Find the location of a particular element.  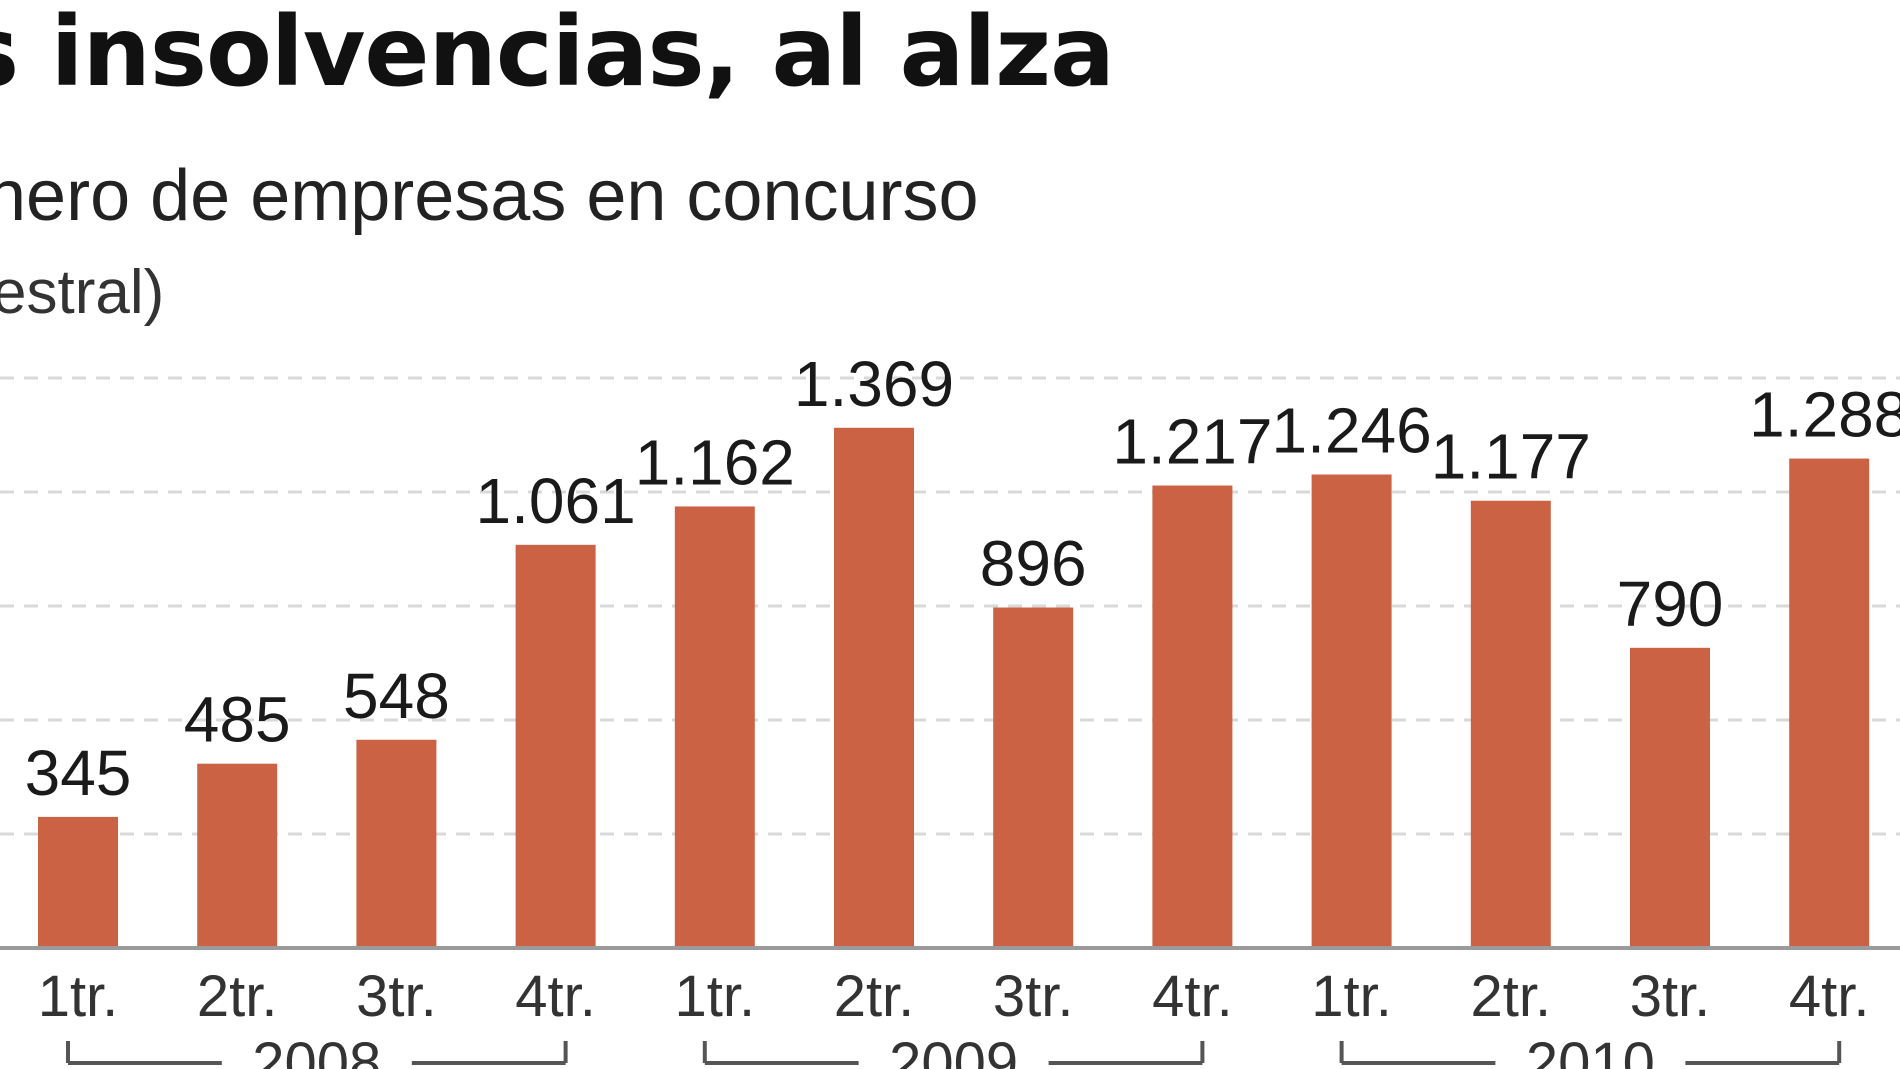

data-label: 1.288 is located at coordinates (1824, 415).